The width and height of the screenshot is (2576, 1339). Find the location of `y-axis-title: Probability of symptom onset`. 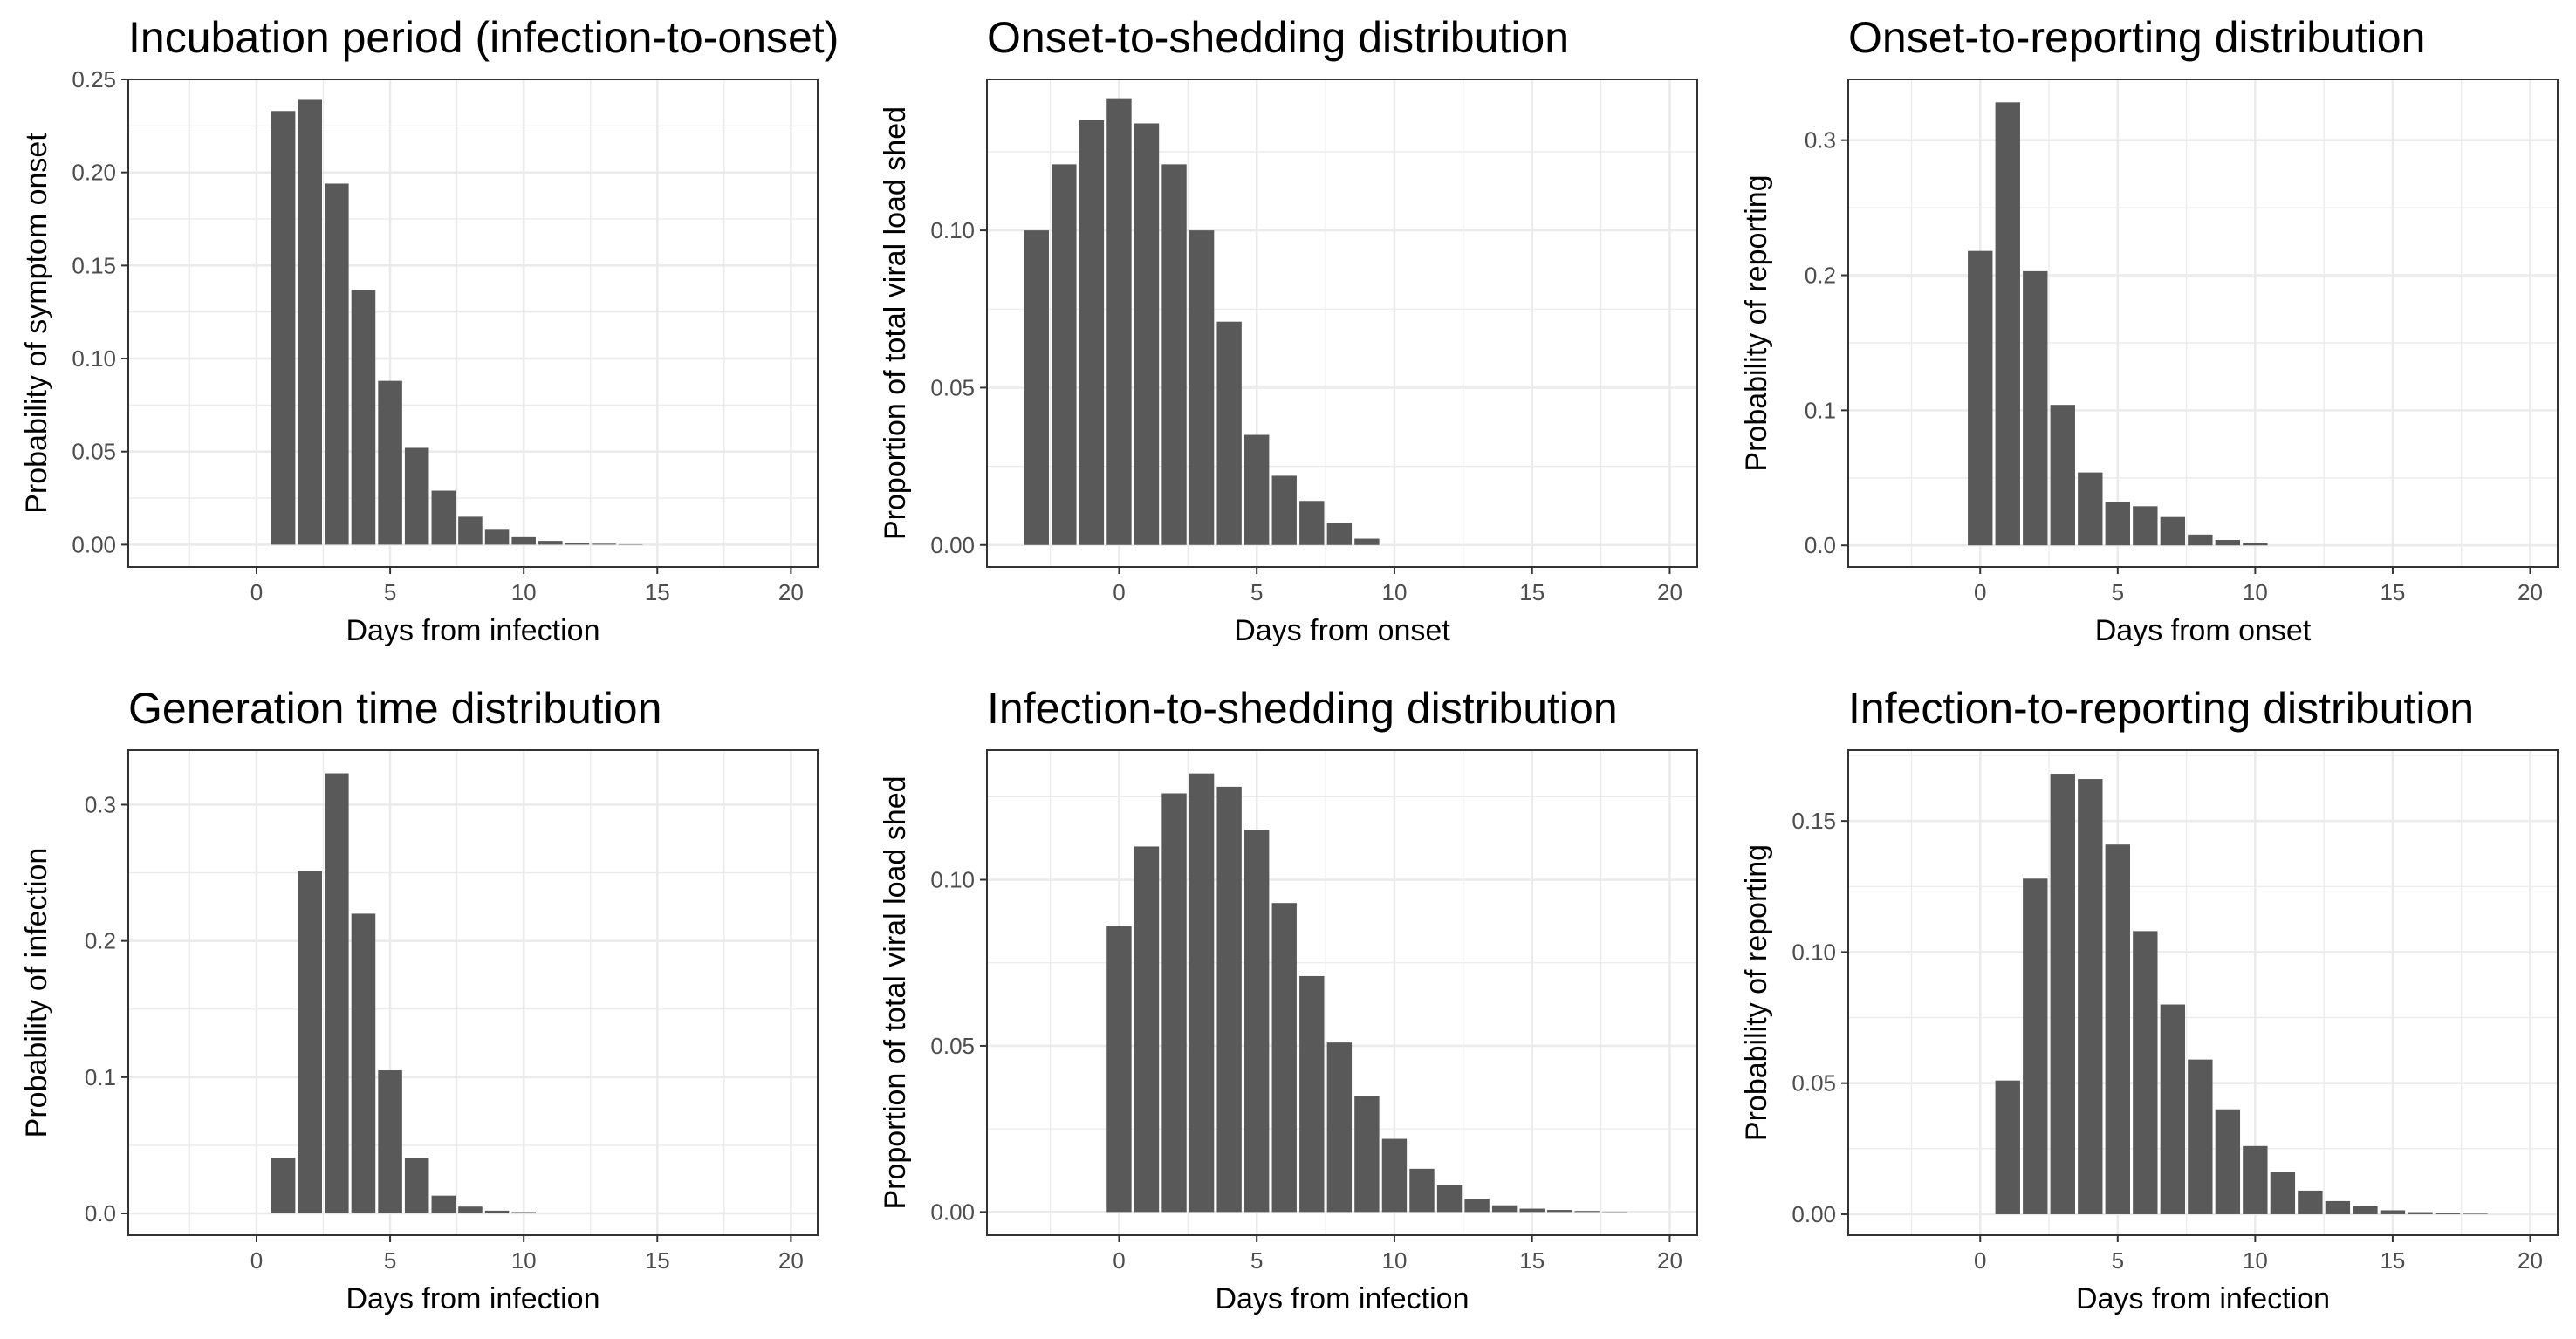

y-axis-title: Probability of symptom onset is located at coordinates (37, 323).